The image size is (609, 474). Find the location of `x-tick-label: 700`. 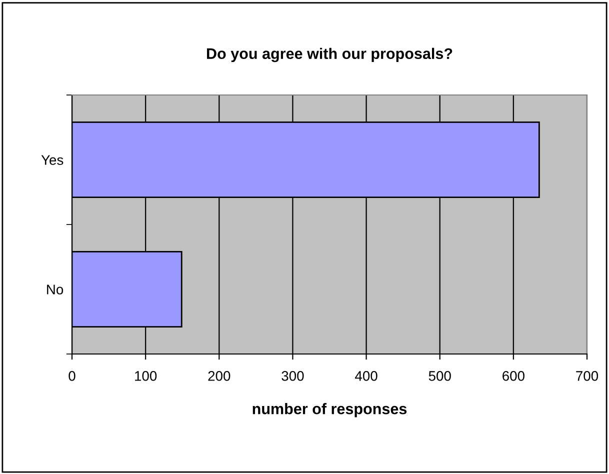

x-tick-label: 700 is located at coordinates (587, 376).